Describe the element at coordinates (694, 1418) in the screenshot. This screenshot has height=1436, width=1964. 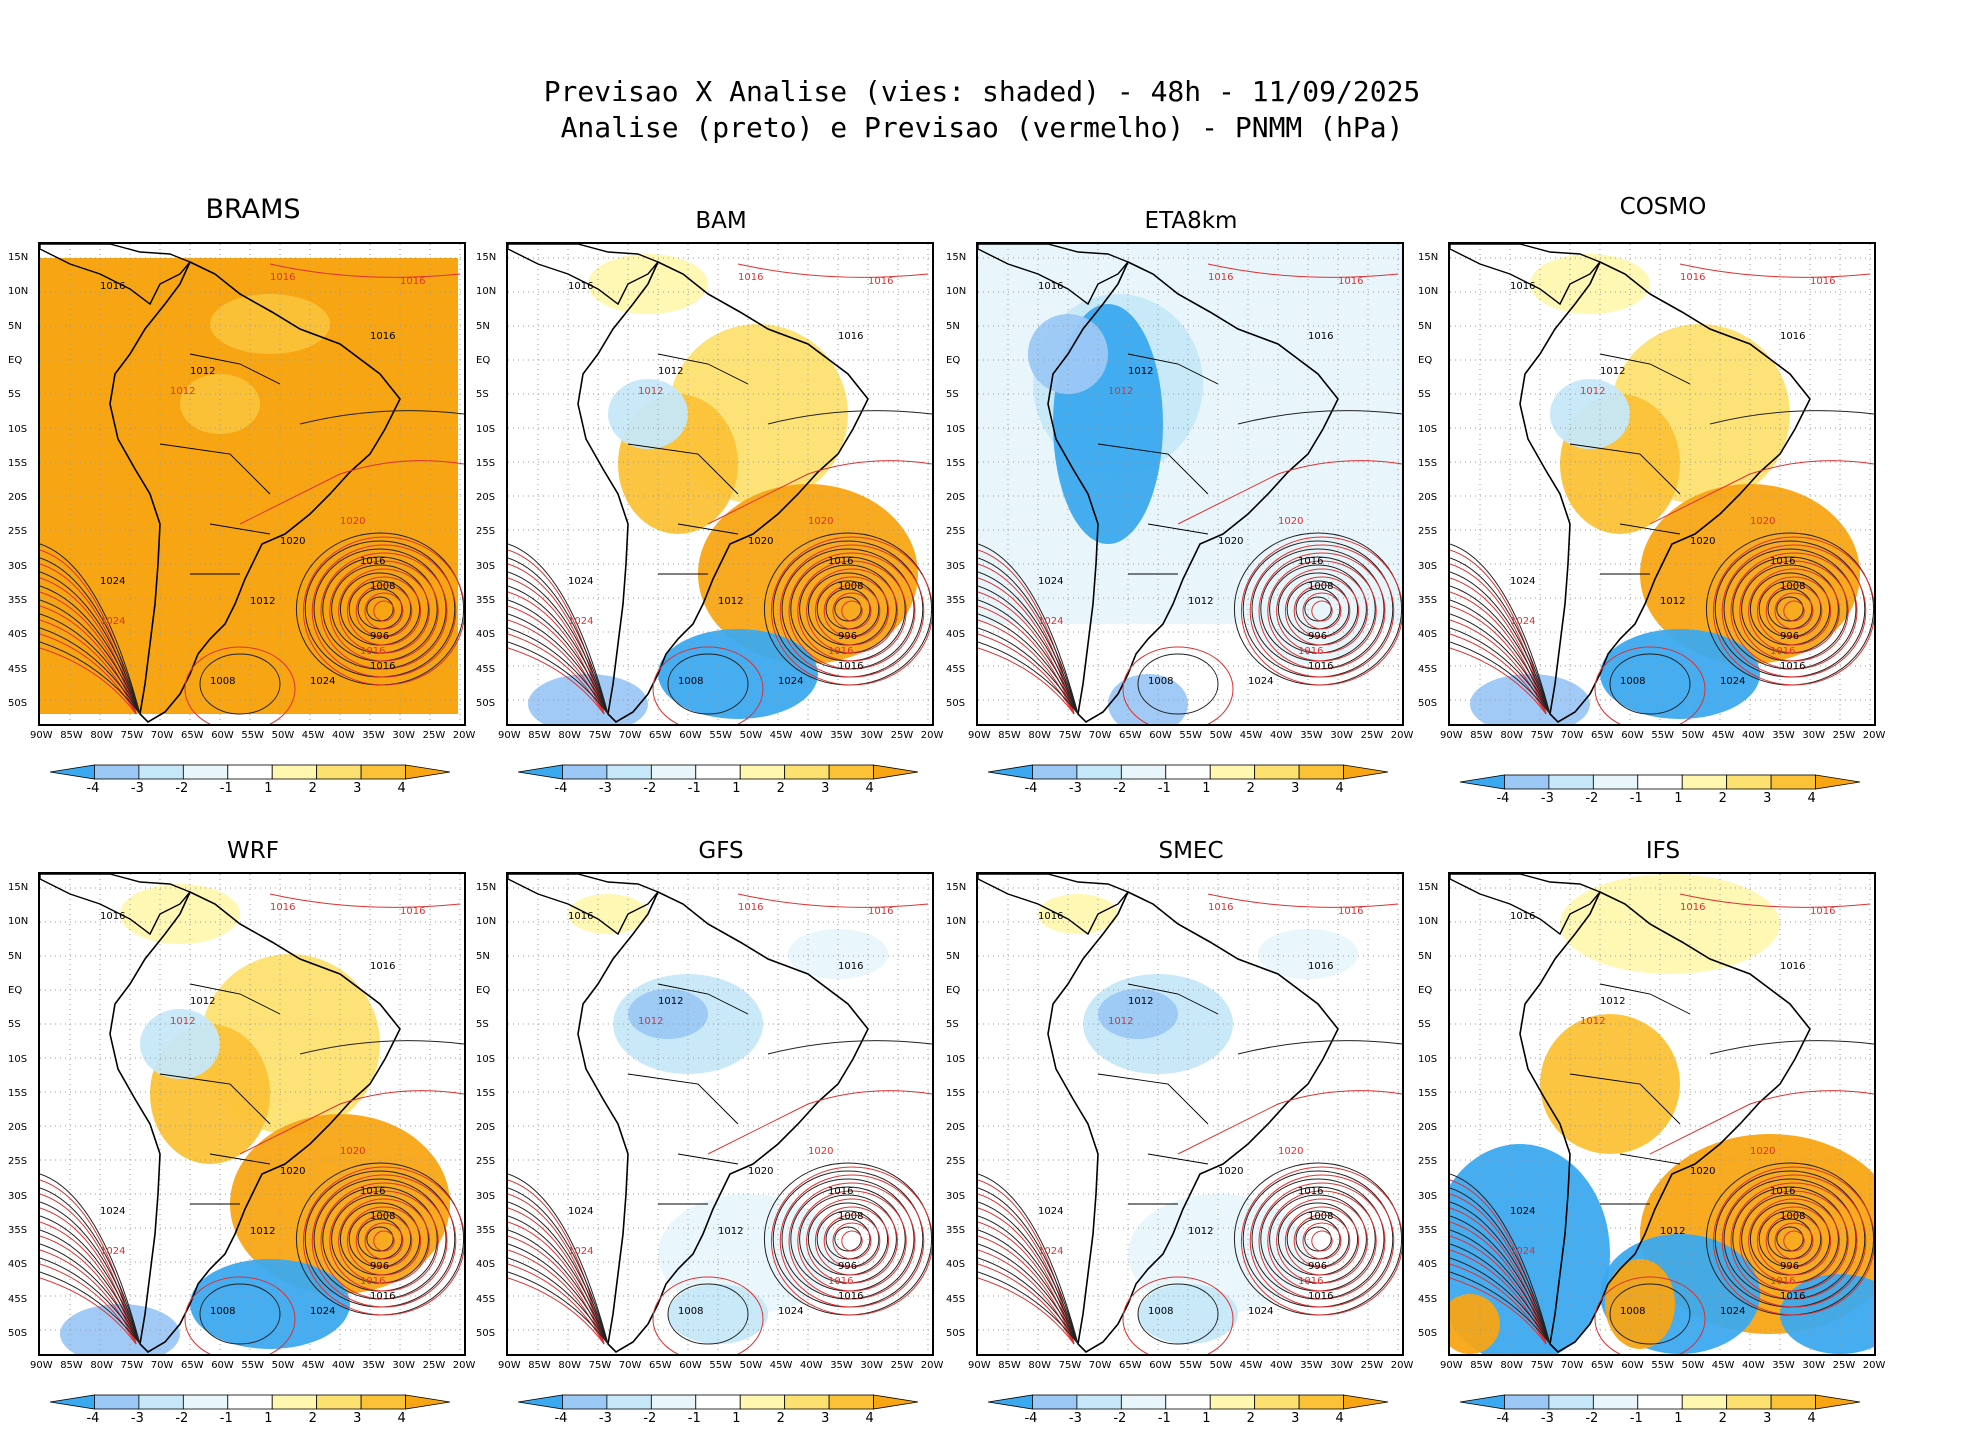
I see `colorbar-label: -1` at that location.